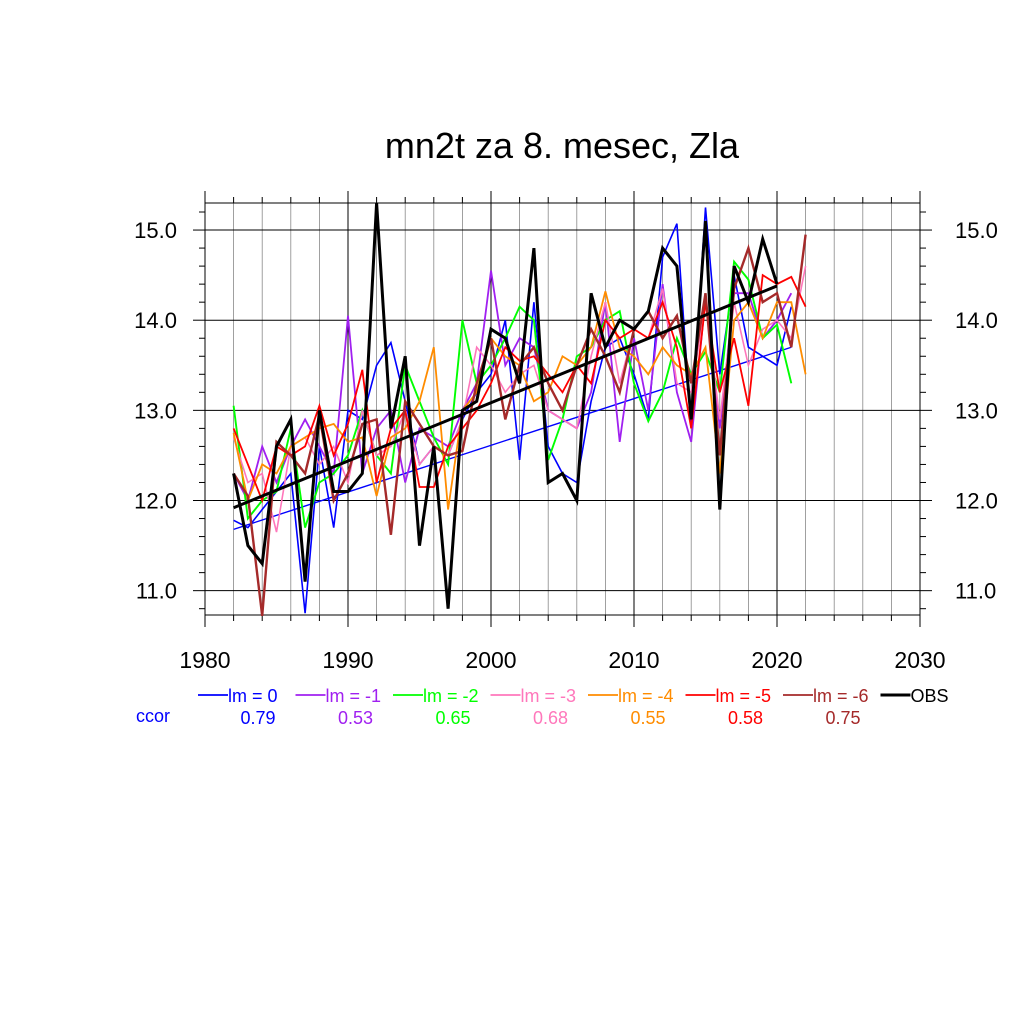  What do you see at coordinates (253, 696) in the screenshot?
I see `legend-label: lm = 0` at bounding box center [253, 696].